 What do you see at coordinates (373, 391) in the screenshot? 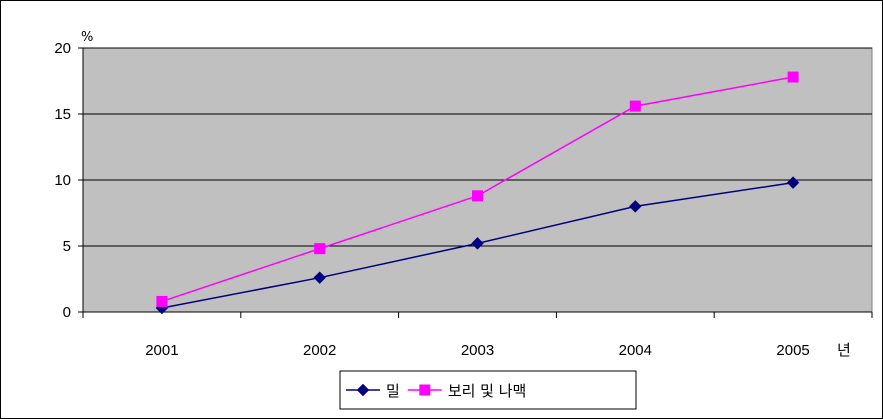
I see `legend-item: 밀` at bounding box center [373, 391].